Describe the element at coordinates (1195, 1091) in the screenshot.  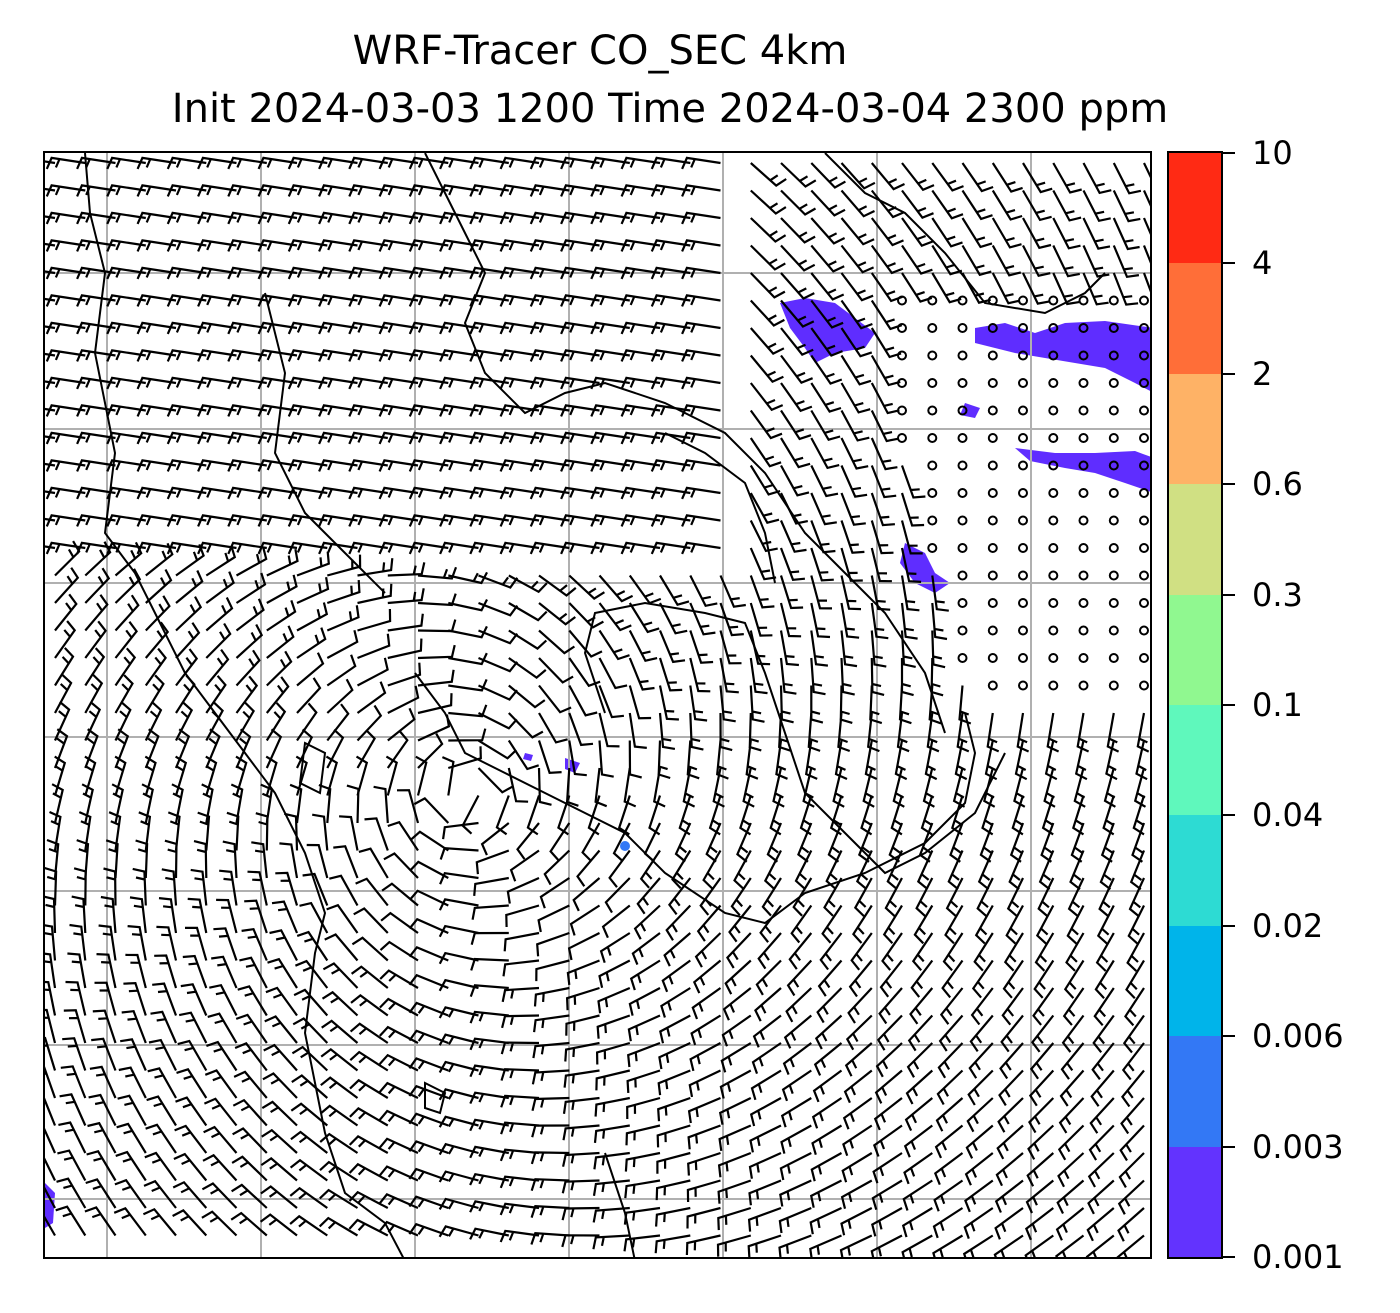
I see `colorbar-segment` at that location.